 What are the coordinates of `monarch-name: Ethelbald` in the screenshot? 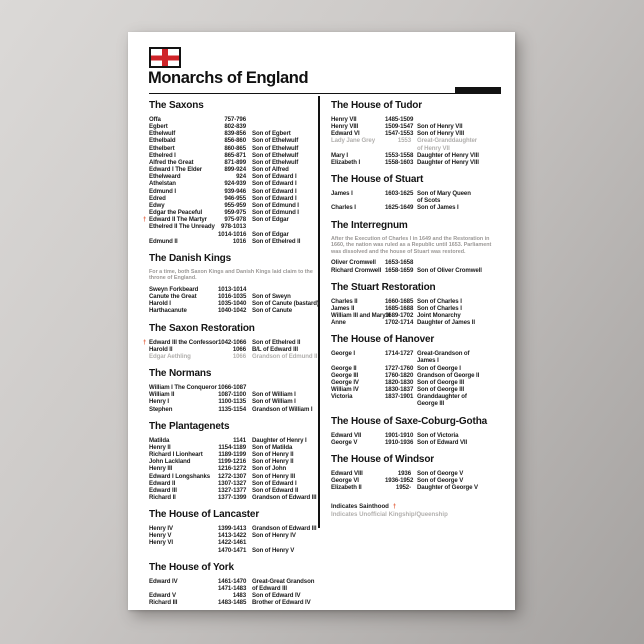 It's located at (162, 141).